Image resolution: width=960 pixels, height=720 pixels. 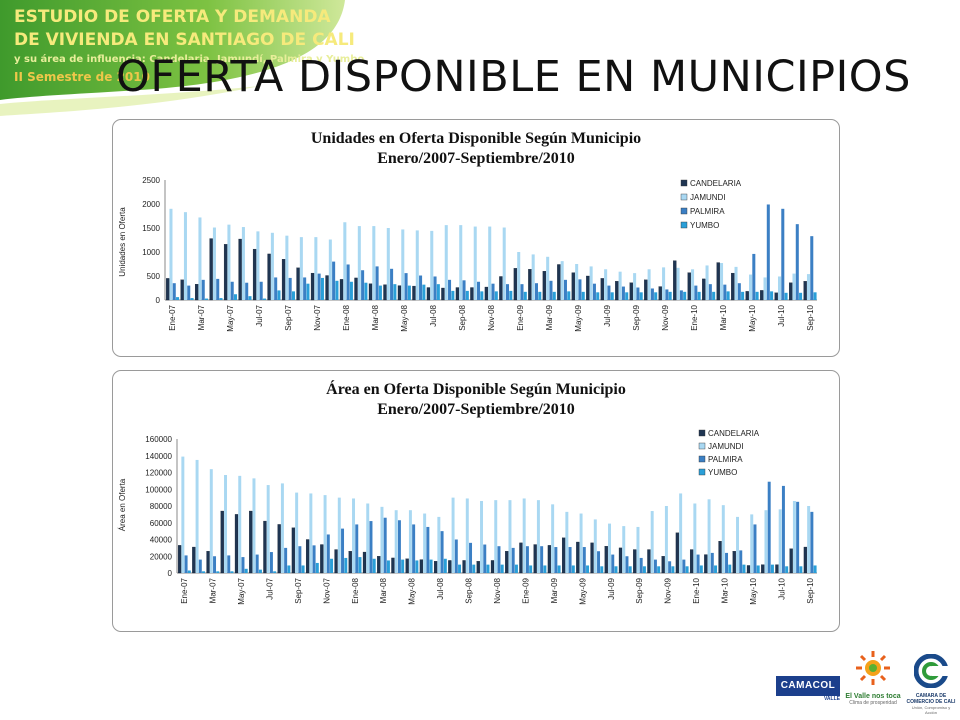 What do you see at coordinates (873, 681) in the screenshot?
I see `valle-logo: El Valle nos toca Clima de prosperidad` at bounding box center [873, 681].